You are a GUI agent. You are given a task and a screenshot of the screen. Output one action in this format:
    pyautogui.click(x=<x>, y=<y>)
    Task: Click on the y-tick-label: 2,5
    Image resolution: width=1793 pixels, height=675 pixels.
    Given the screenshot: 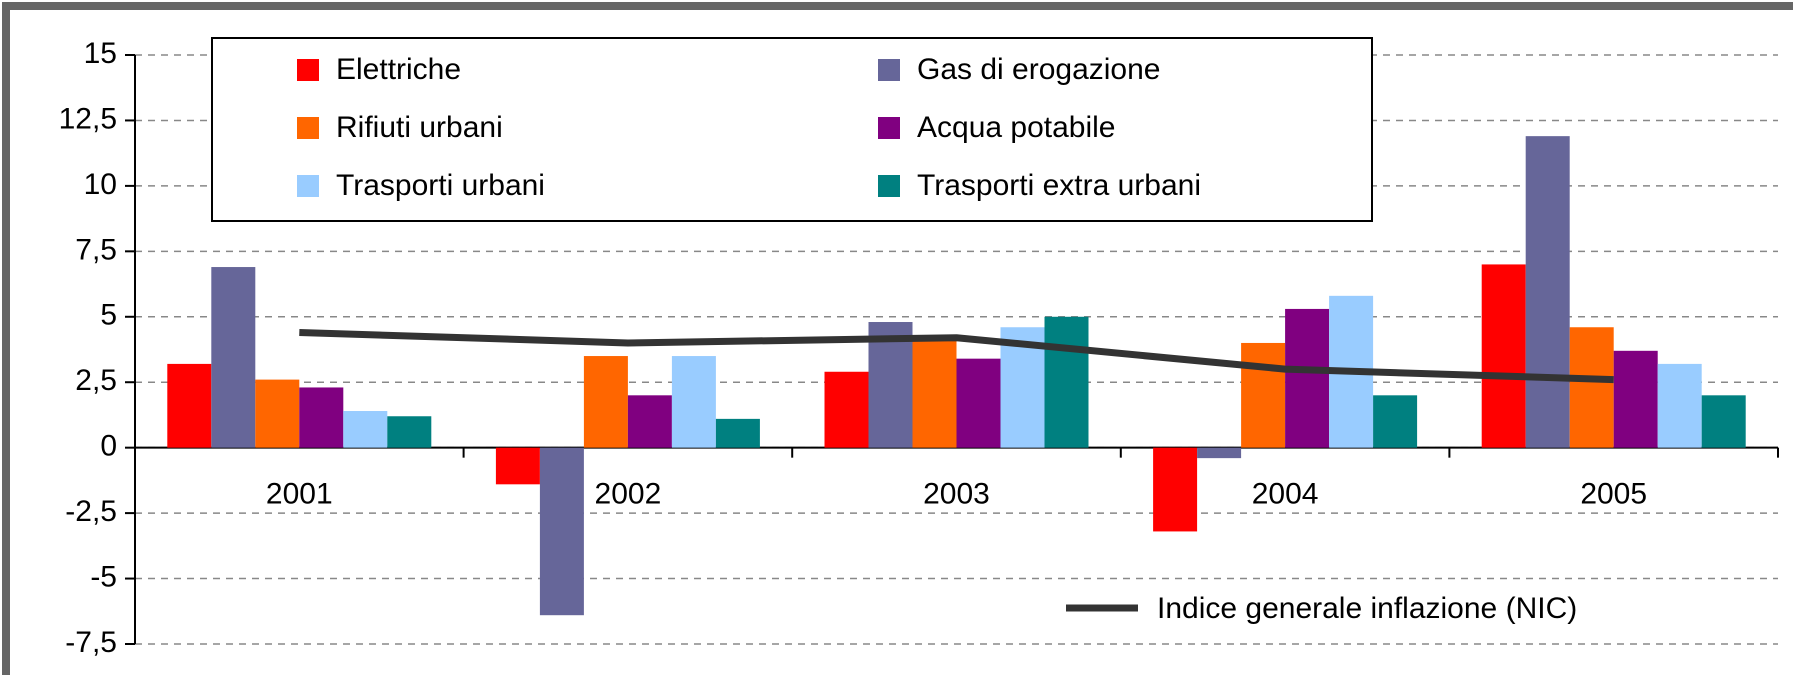 What is the action you would take?
    pyautogui.click(x=96, y=380)
    